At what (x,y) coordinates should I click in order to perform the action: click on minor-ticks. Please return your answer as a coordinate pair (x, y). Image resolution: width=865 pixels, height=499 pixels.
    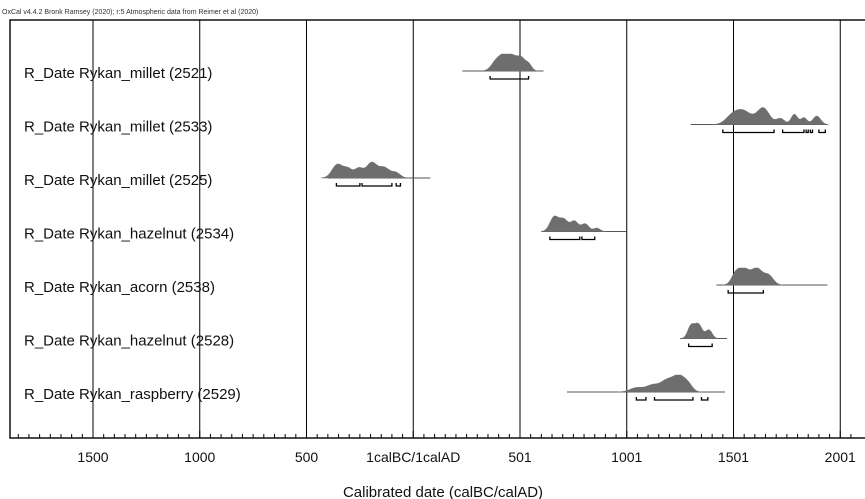
    Looking at the image, I should click on (434, 434).